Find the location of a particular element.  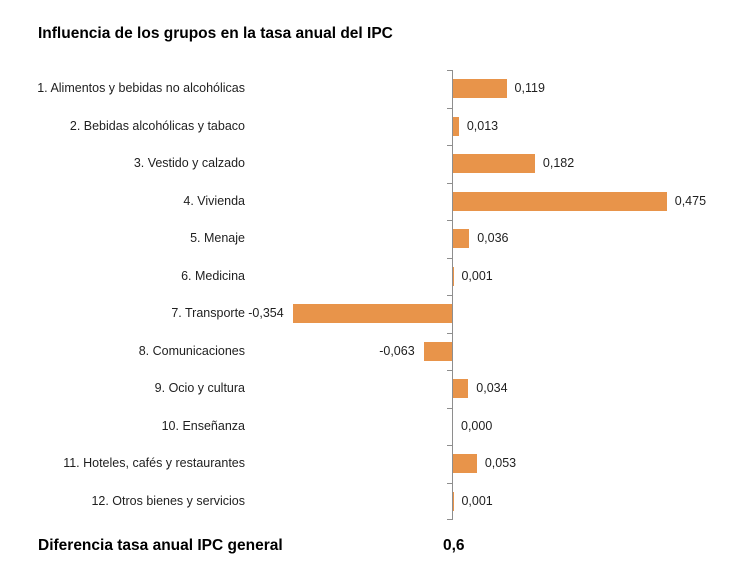

footer-label: Diferencia tasa anual IPC general is located at coordinates (160, 545).